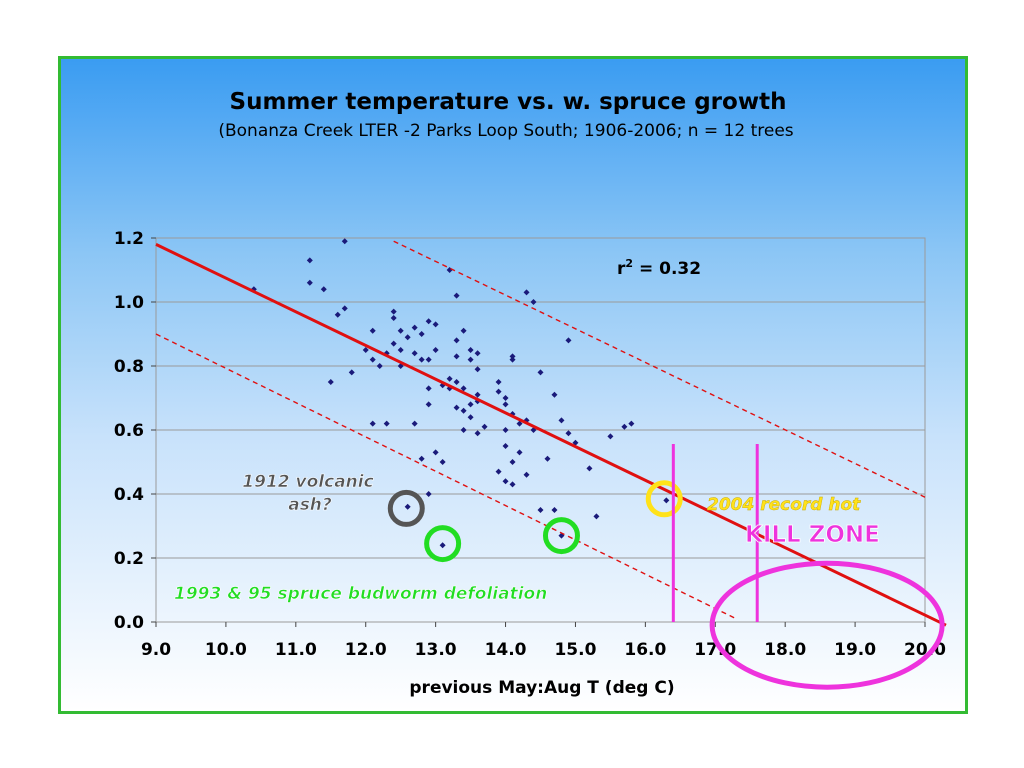 Image resolution: width=1024 pixels, height=768 pixels. I want to click on x-axis-label: previous May:Aug T (deg C), so click(541, 688).